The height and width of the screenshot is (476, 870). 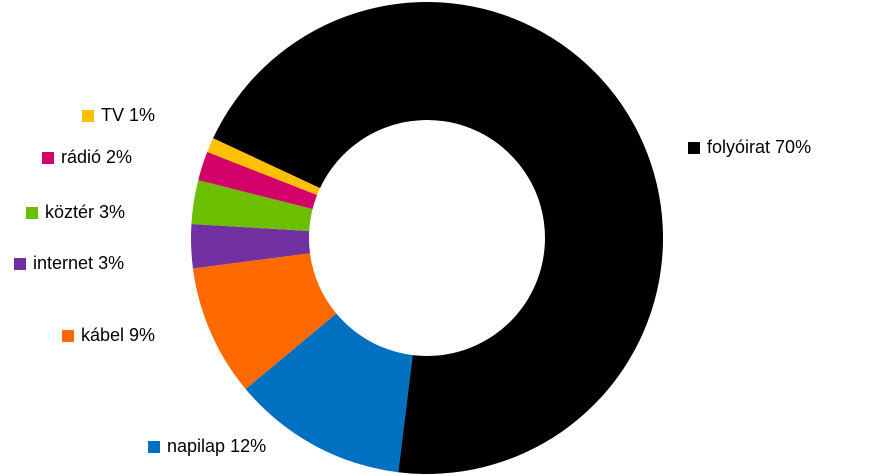 I want to click on slice-label-name: internet, so click(x=63, y=263).